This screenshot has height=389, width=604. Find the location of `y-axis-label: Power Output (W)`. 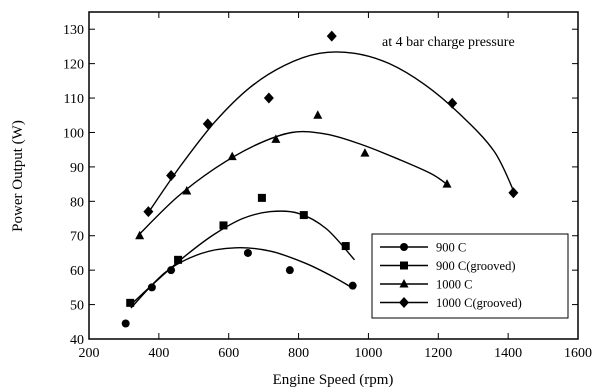

y-axis-label: Power Output (W) is located at coordinates (18, 176).